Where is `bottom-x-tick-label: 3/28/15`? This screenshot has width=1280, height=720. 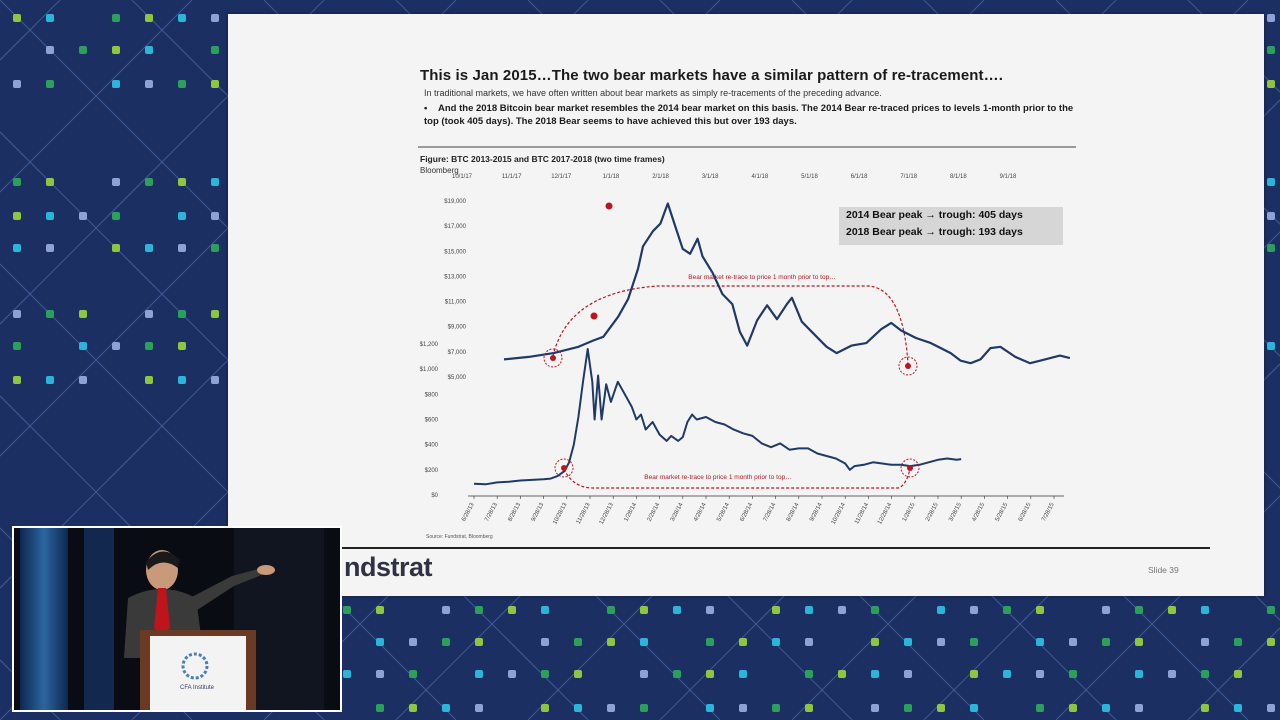
bottom-x-tick-label: 3/28/15 is located at coordinates (955, 512).